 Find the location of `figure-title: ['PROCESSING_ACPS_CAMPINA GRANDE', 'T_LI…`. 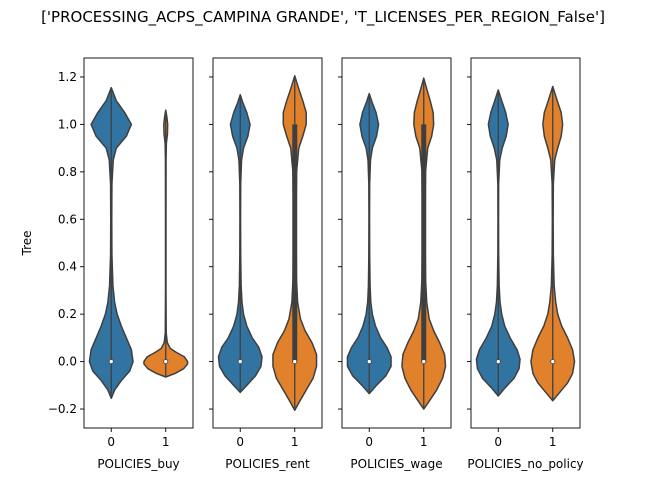

figure-title: ['PROCESSING_ACPS_CAMPINA GRANDE', 'T_LI… is located at coordinates (323, 17).